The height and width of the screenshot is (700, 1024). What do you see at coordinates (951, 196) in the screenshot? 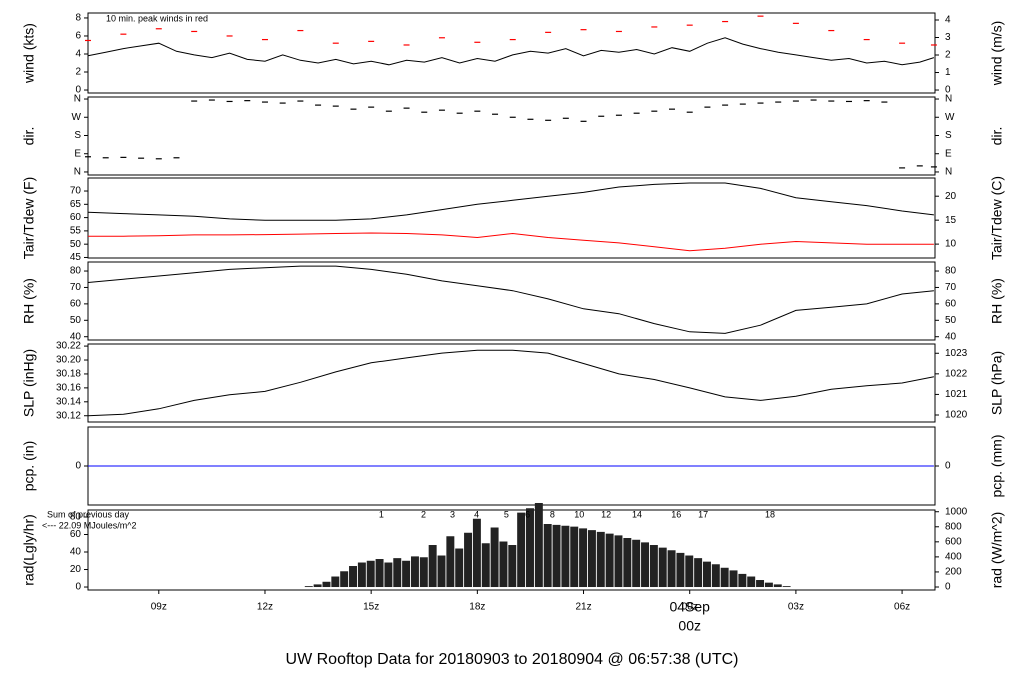
I see `y2-tick-label: 20` at bounding box center [951, 196].